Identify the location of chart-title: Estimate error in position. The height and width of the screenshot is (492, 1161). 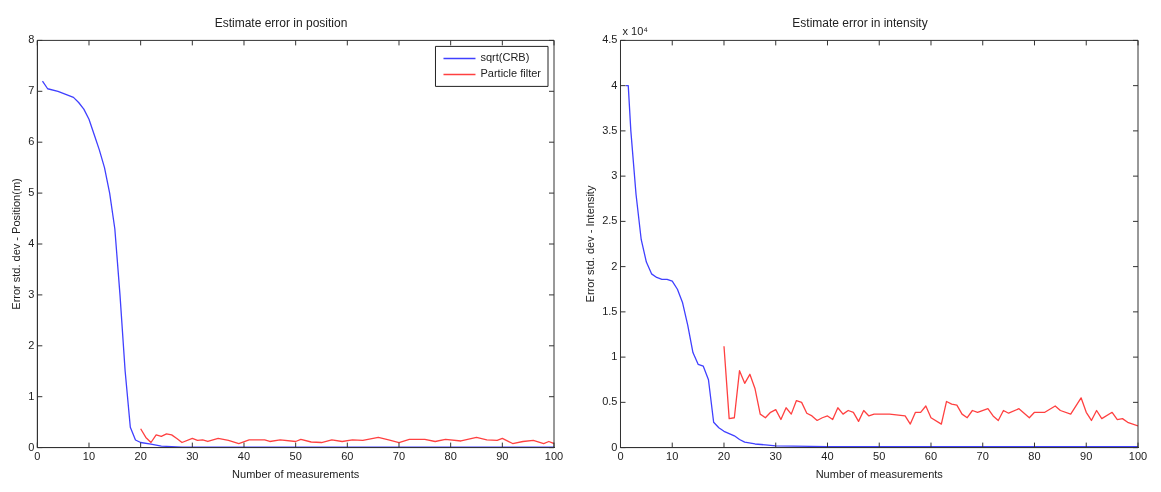
(281, 22).